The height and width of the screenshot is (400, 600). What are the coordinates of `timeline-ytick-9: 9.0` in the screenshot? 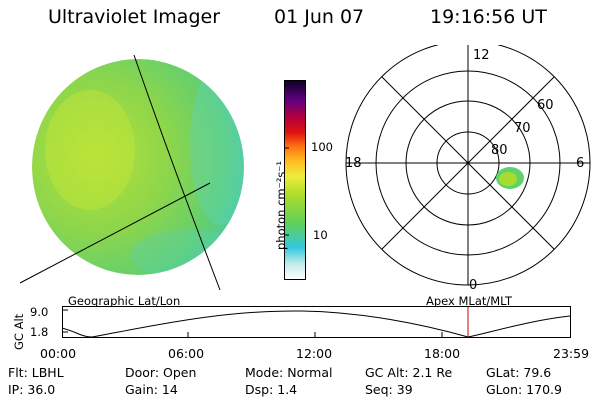 It's located at (39, 312).